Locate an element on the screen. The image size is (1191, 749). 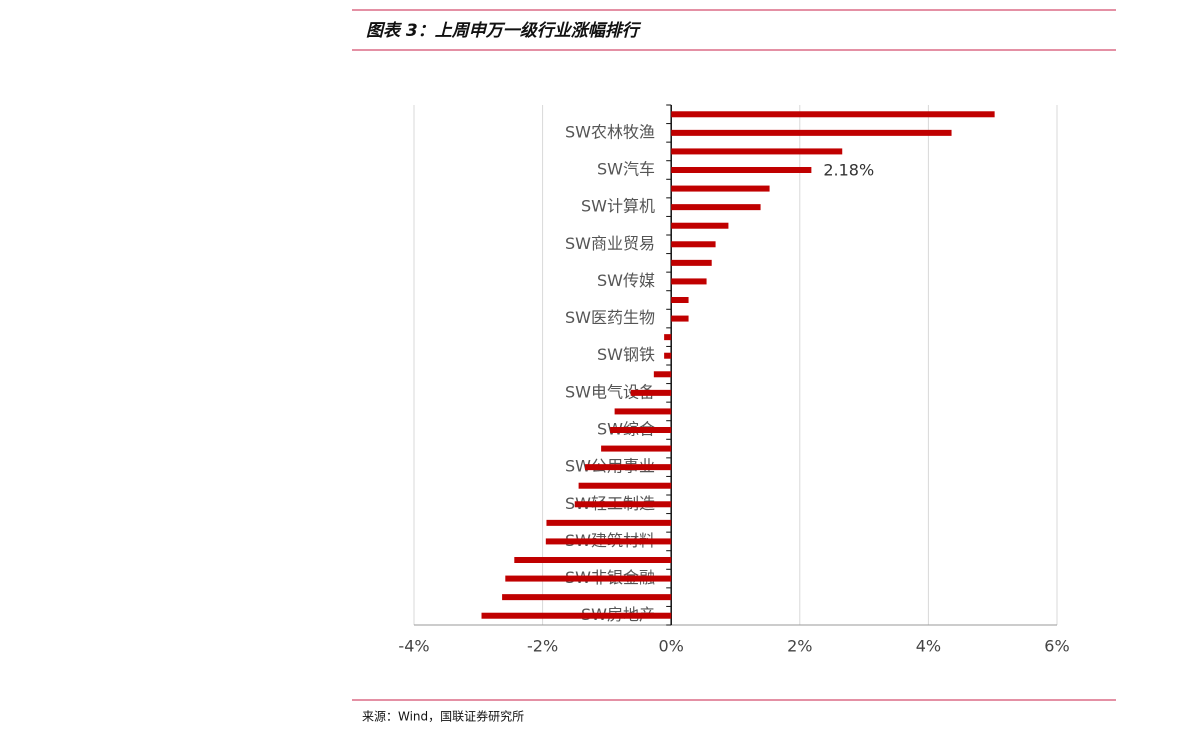
x-tick-label: 2% is located at coordinates (799, 646).